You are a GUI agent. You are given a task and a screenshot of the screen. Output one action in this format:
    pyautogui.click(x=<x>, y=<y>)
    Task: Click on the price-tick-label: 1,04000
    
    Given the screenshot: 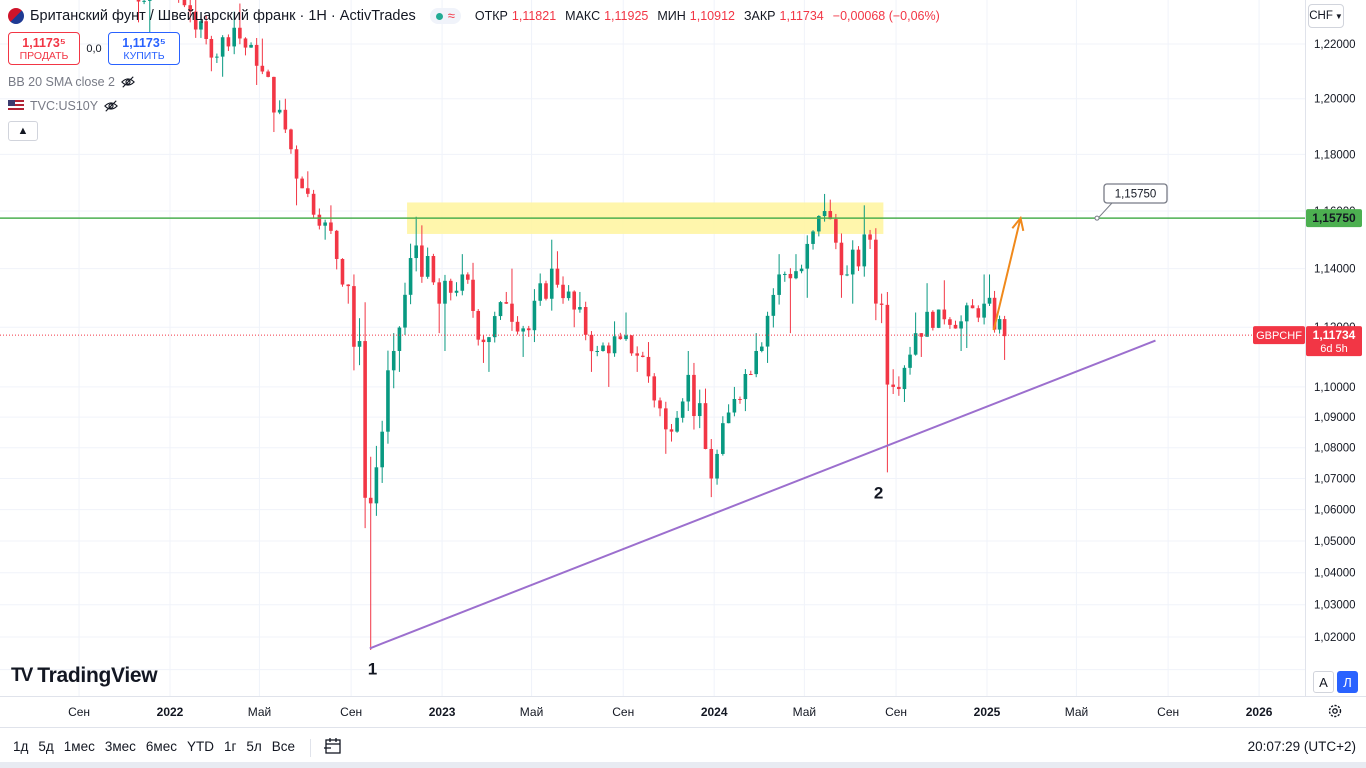 What is the action you would take?
    pyautogui.click(x=1335, y=574)
    